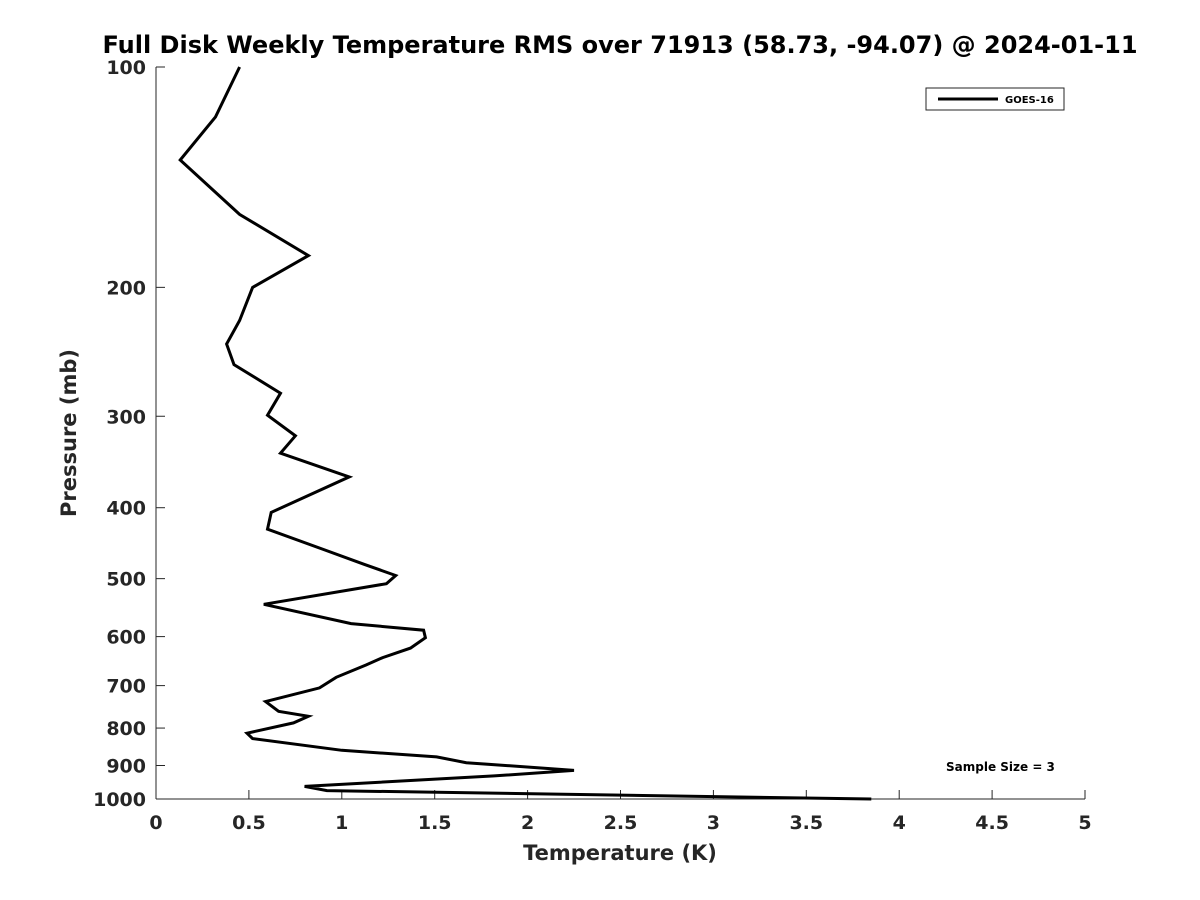  I want to click on y-tick-label: 900, so click(126, 767).